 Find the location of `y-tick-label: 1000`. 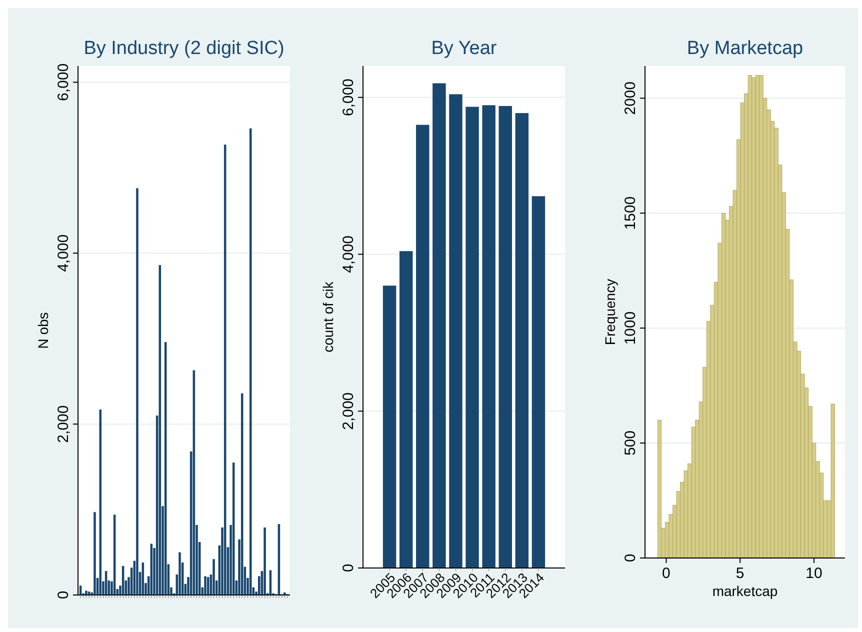

y-tick-label: 1000 is located at coordinates (630, 328).